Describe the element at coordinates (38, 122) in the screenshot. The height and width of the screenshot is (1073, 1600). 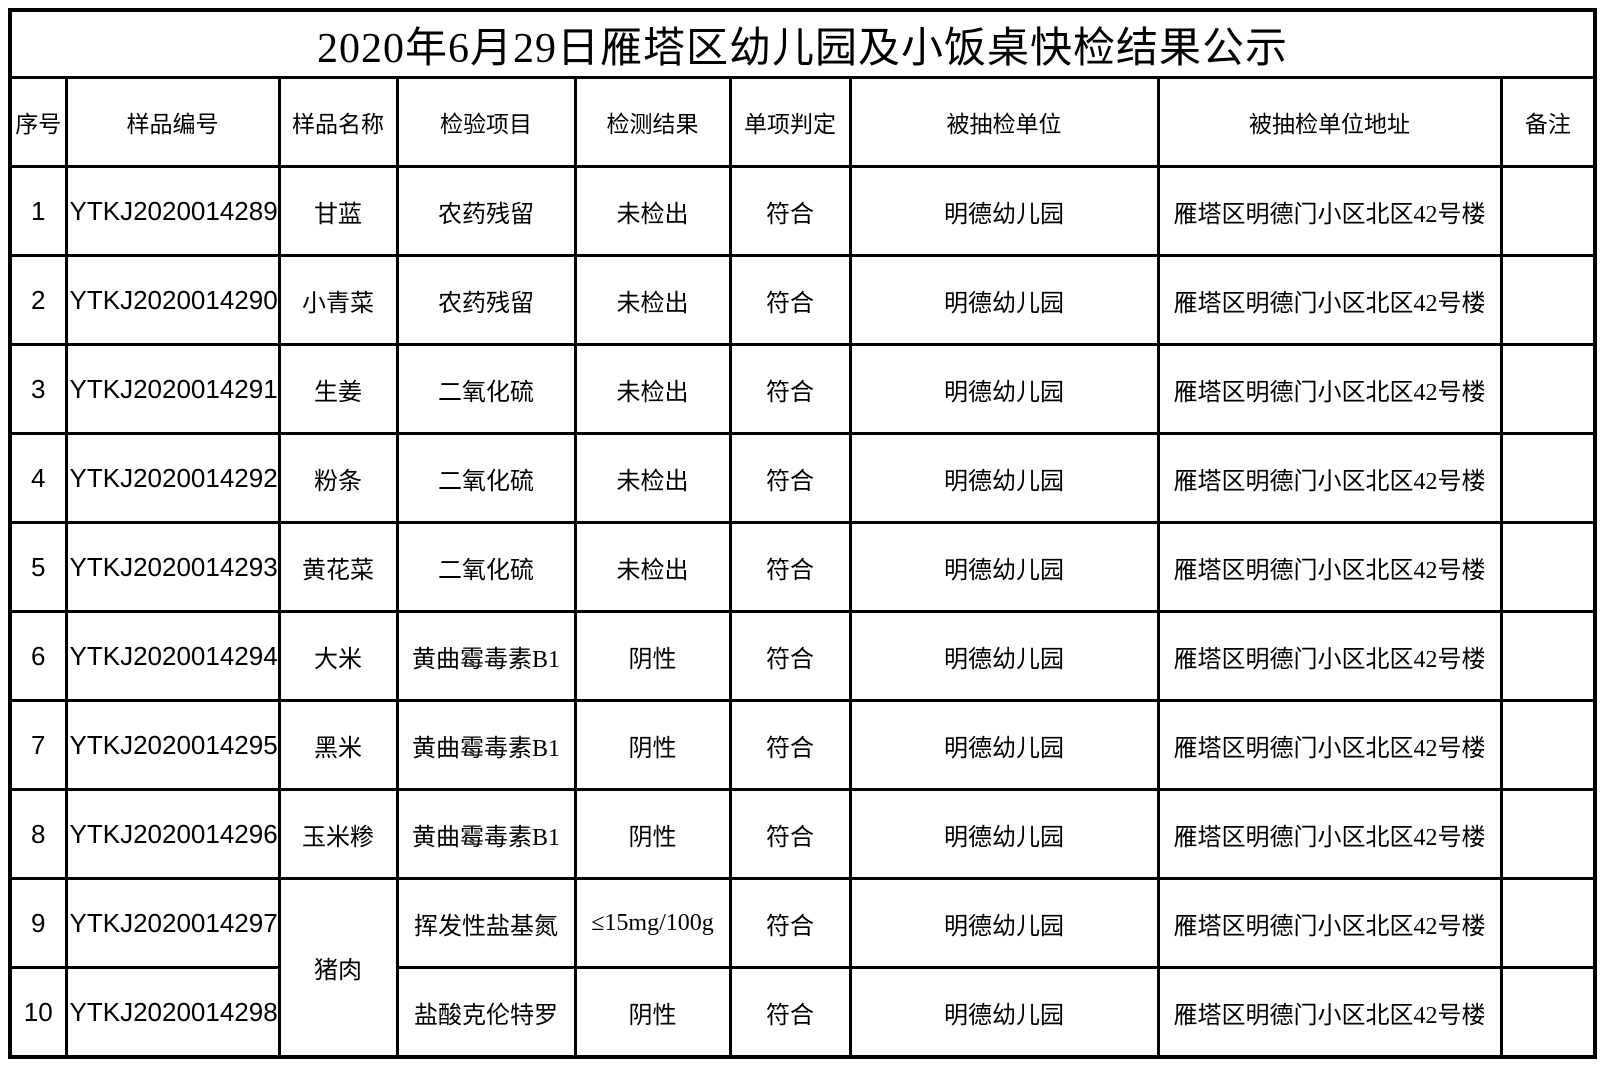
I see `column-header-no: 序号` at that location.